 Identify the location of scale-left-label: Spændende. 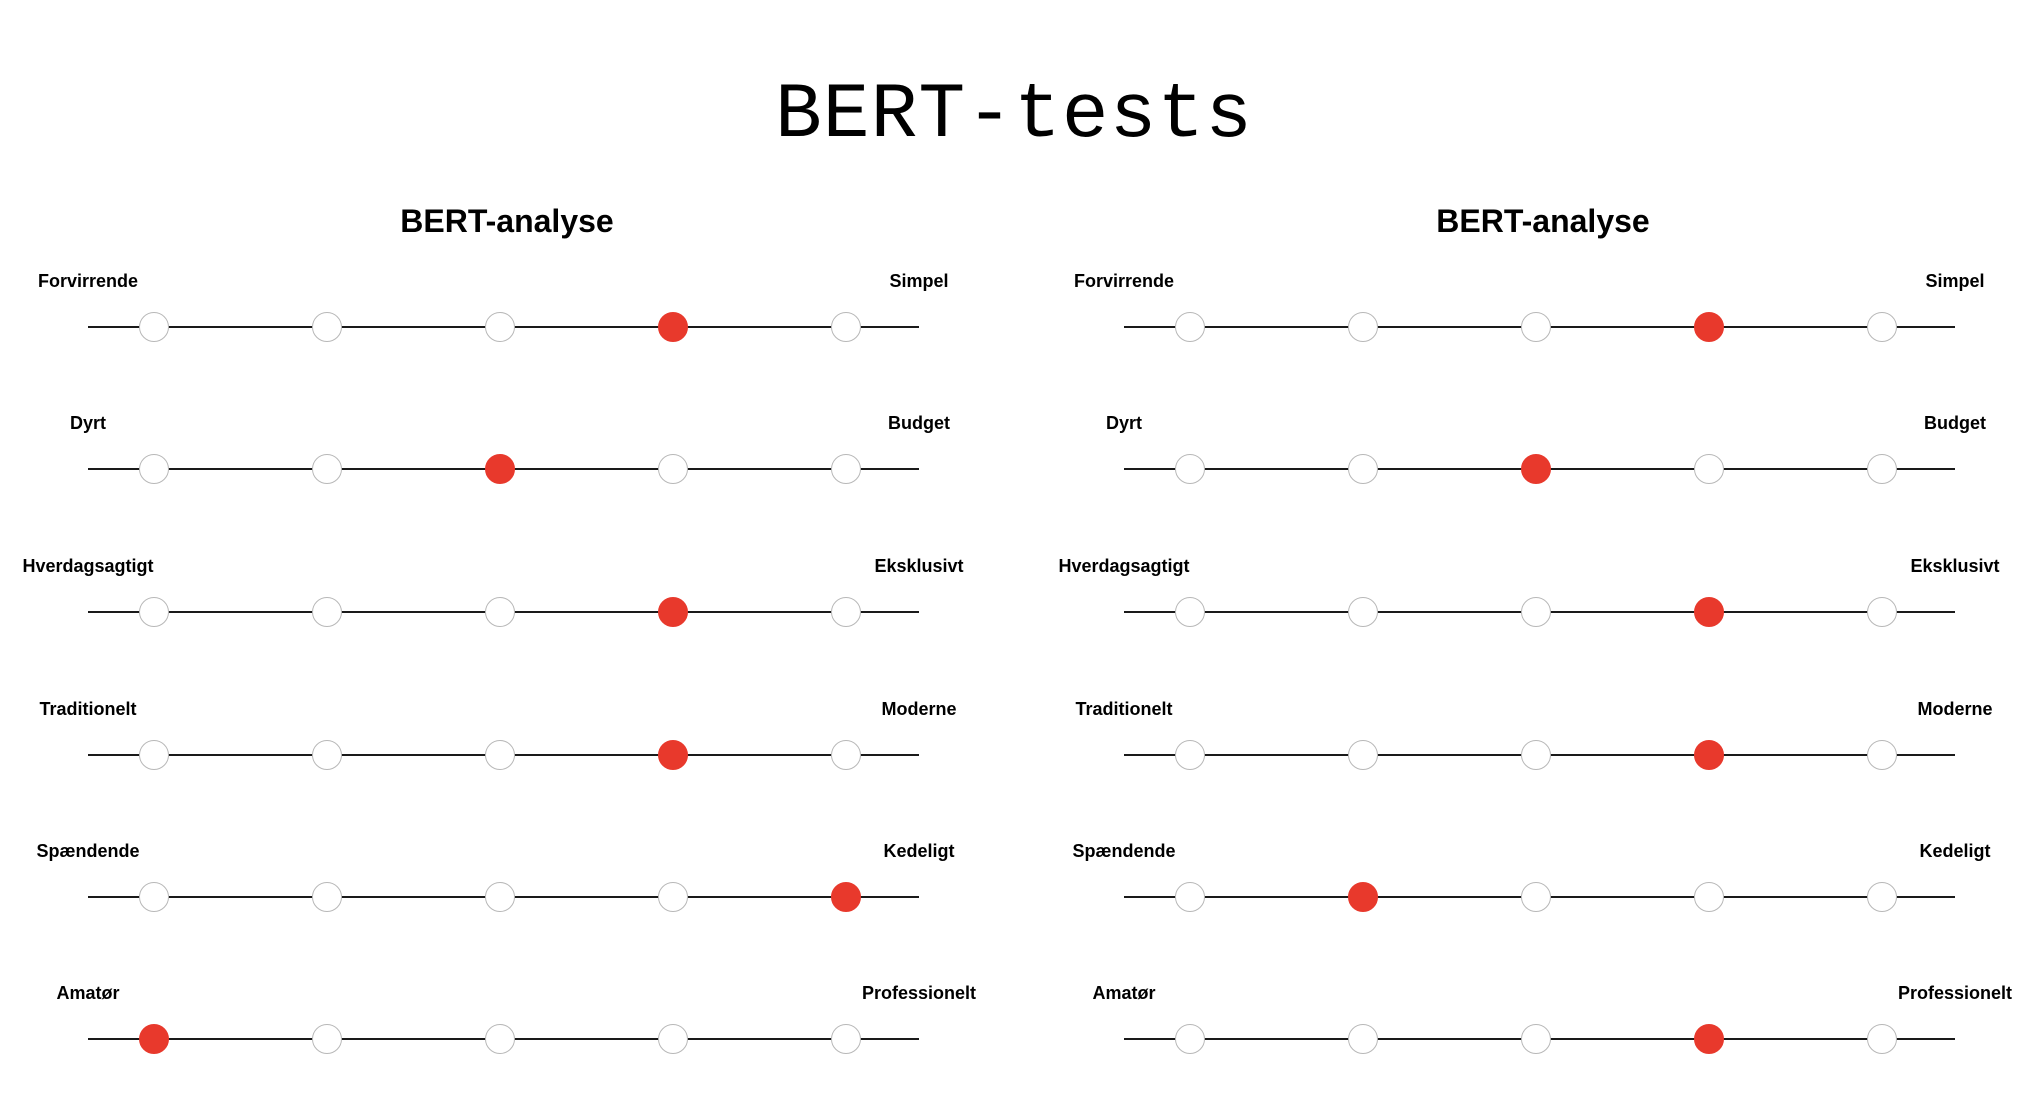
(1124, 851).